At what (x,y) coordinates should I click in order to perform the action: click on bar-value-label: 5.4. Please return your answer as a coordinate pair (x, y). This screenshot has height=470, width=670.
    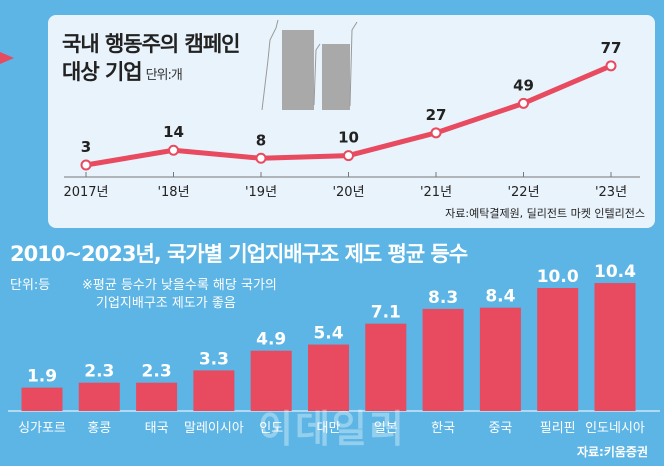
    Looking at the image, I should click on (328, 334).